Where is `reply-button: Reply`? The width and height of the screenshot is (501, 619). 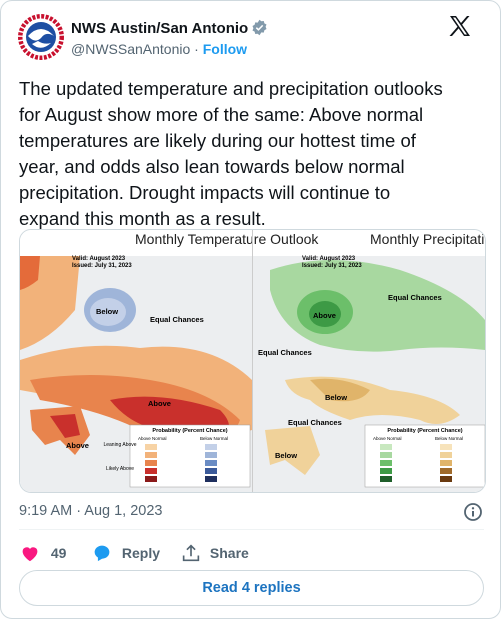 reply-button: Reply is located at coordinates (125, 553).